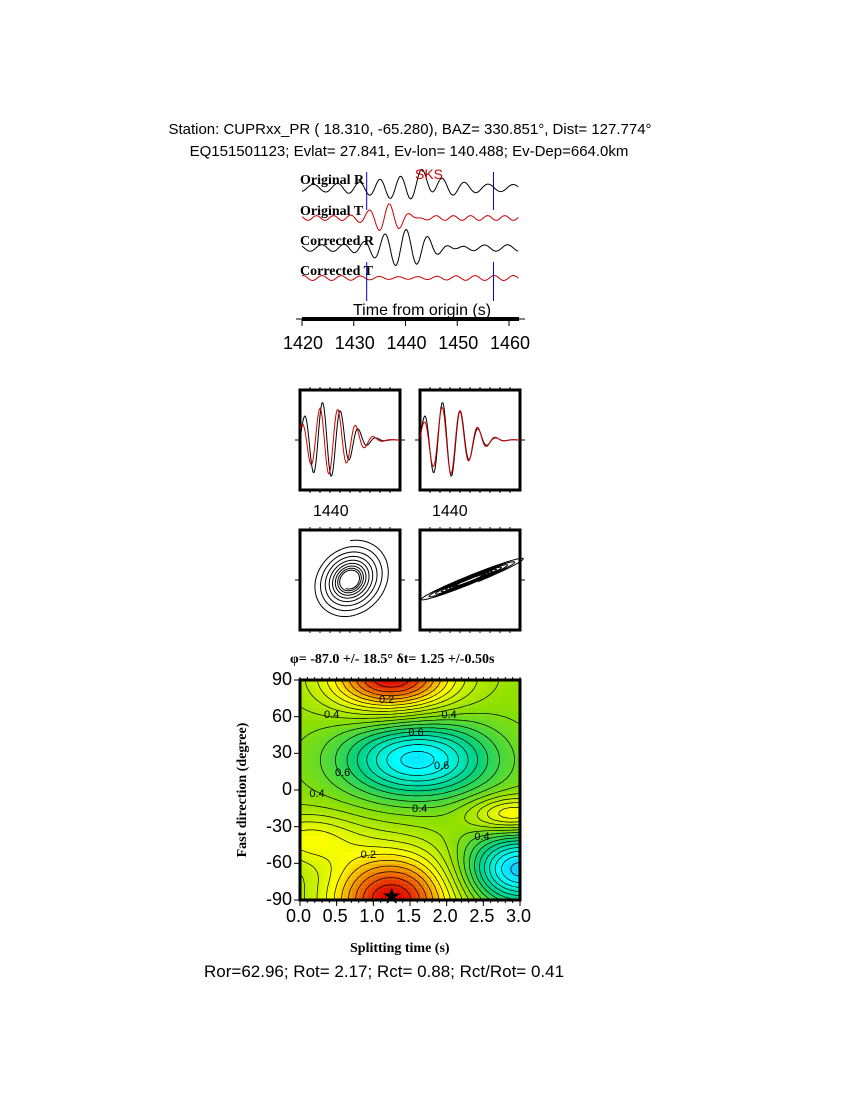 This screenshot has height=1100, width=850. Describe the element at coordinates (286, 789) in the screenshot. I see `y-tick-label: 0` at that location.